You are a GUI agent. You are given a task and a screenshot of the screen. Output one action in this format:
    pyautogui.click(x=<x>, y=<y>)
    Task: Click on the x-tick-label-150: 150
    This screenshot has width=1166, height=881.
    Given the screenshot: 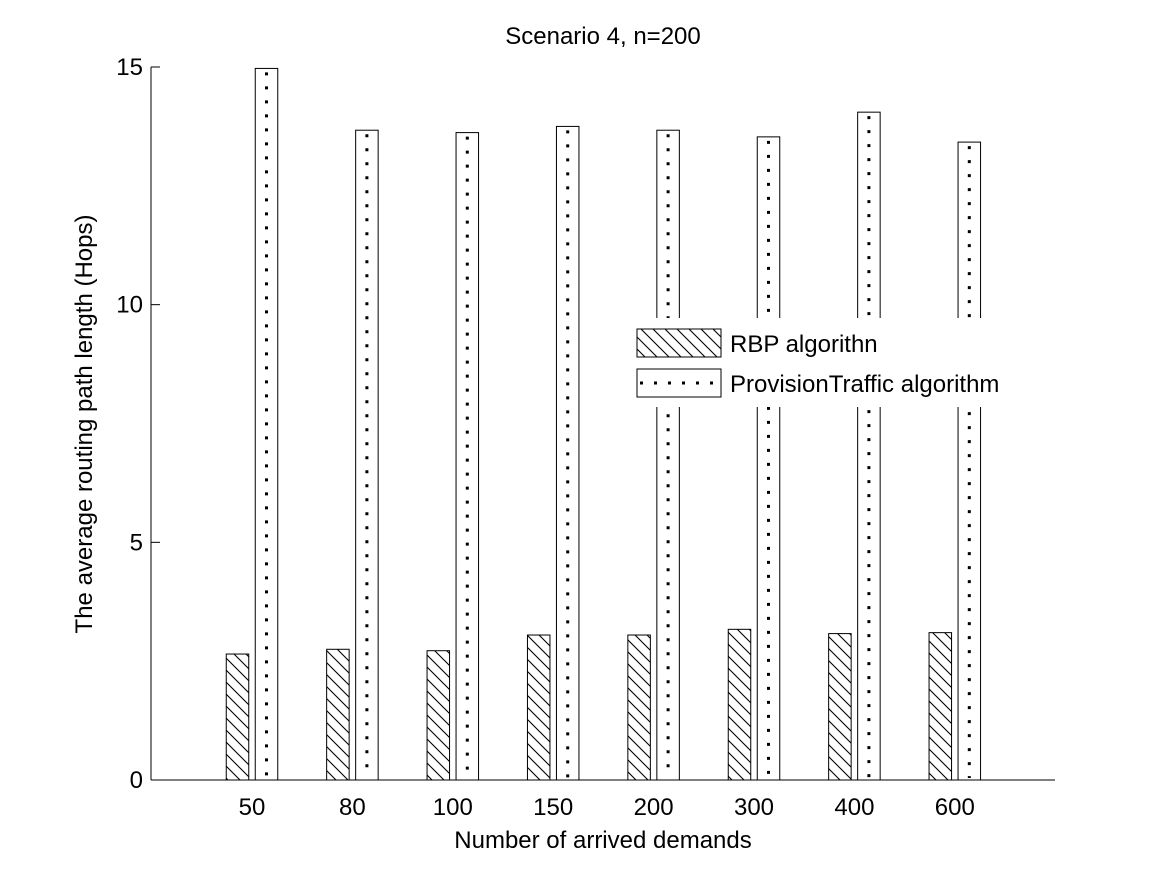 What is the action you would take?
    pyautogui.click(x=553, y=807)
    